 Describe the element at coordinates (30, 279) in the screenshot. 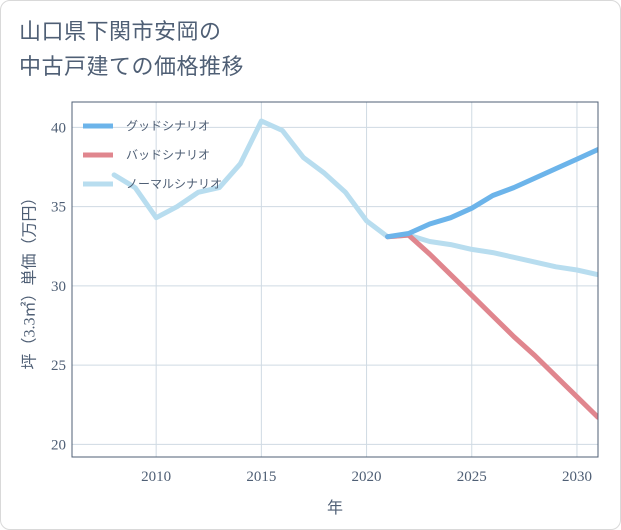

I see `y-axis-label: 坪（3.3㎡）単価（万円）` at that location.